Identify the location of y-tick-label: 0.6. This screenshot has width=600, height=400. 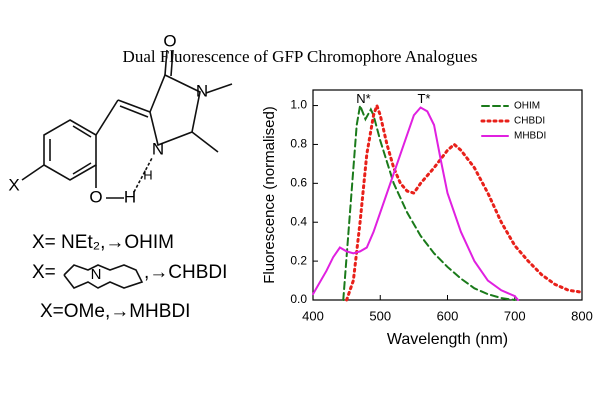
(298, 183).